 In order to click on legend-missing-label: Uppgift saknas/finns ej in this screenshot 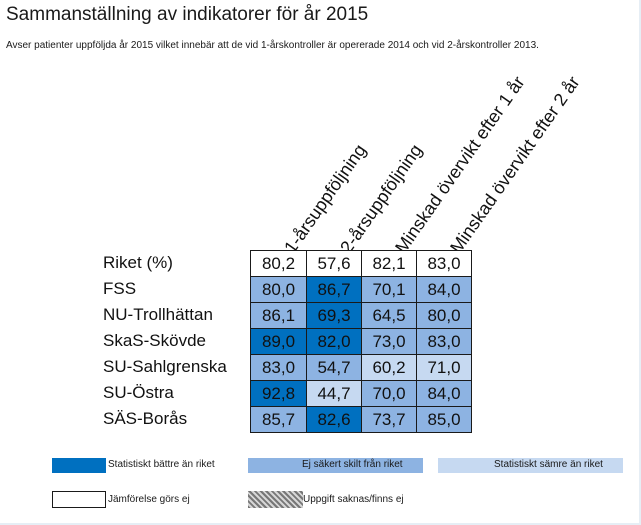, I will do `click(353, 499)`.